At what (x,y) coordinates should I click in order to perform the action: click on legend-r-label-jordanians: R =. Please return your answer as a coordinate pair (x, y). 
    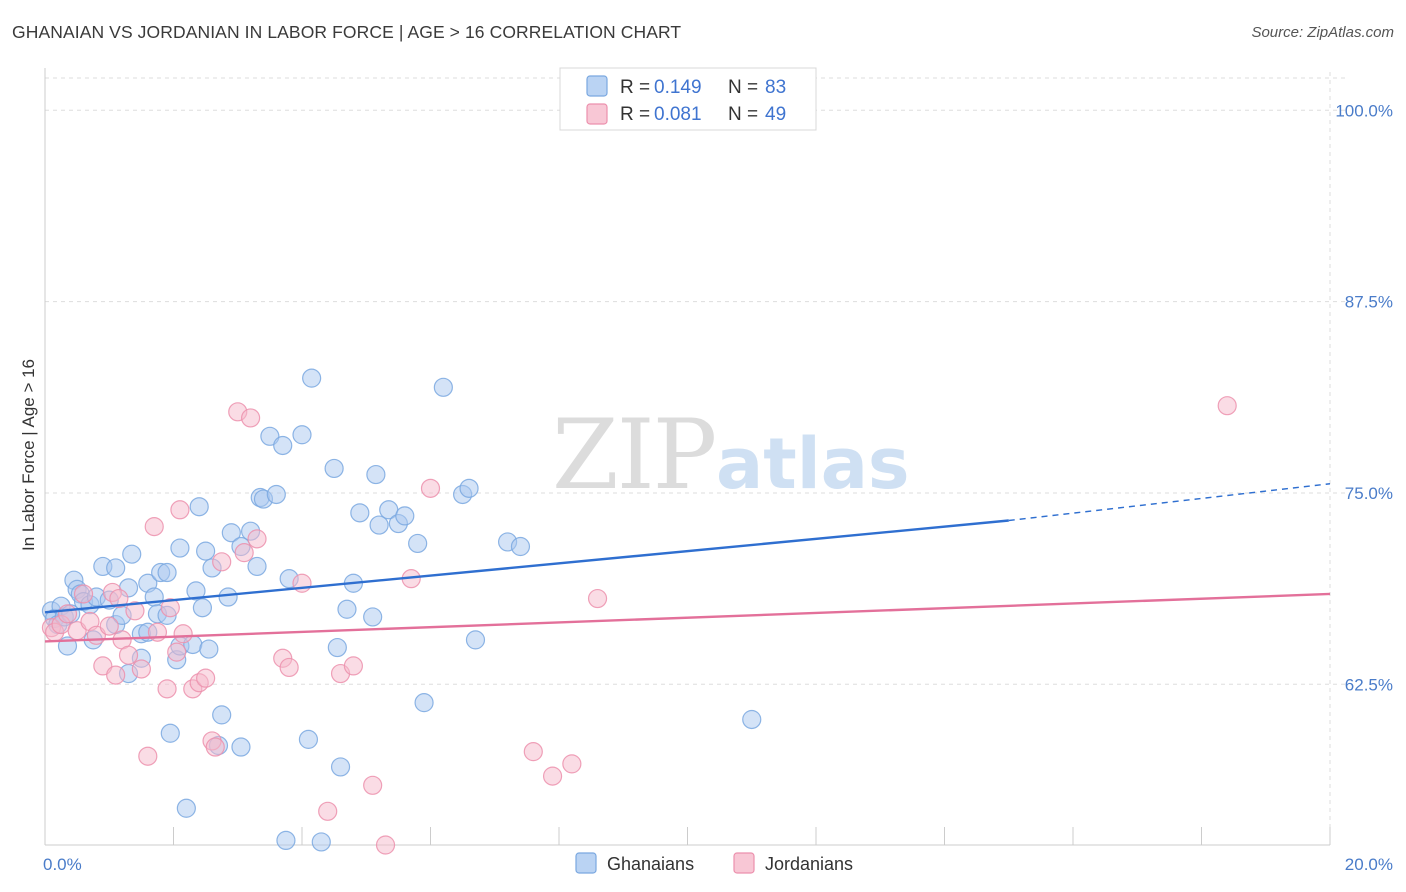
    Looking at the image, I should click on (635, 114).